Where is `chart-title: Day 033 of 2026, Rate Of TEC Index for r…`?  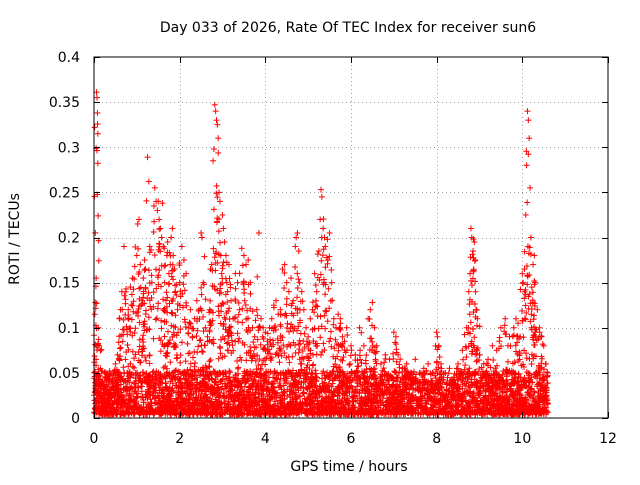
chart-title: Day 033 of 2026, Rate Of TEC Index for r… is located at coordinates (348, 28).